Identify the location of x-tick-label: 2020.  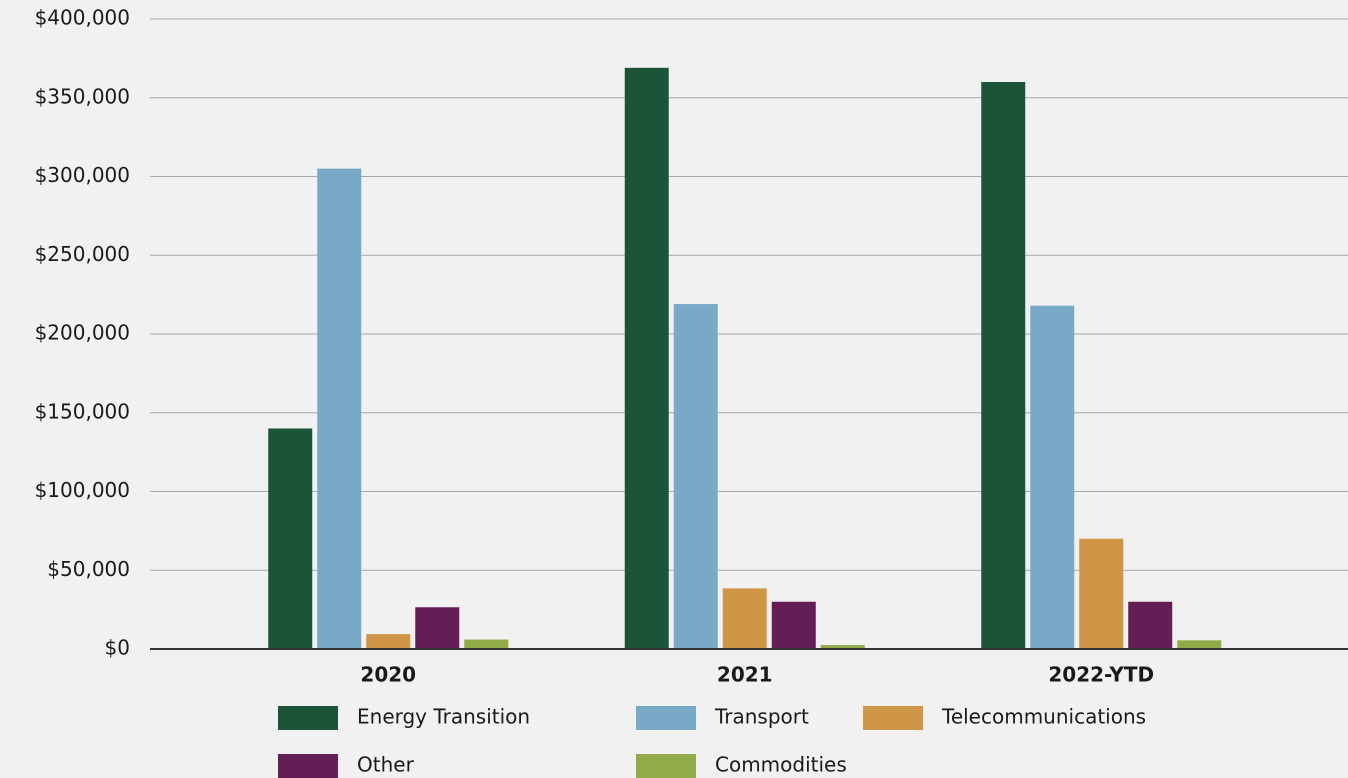
(388, 675).